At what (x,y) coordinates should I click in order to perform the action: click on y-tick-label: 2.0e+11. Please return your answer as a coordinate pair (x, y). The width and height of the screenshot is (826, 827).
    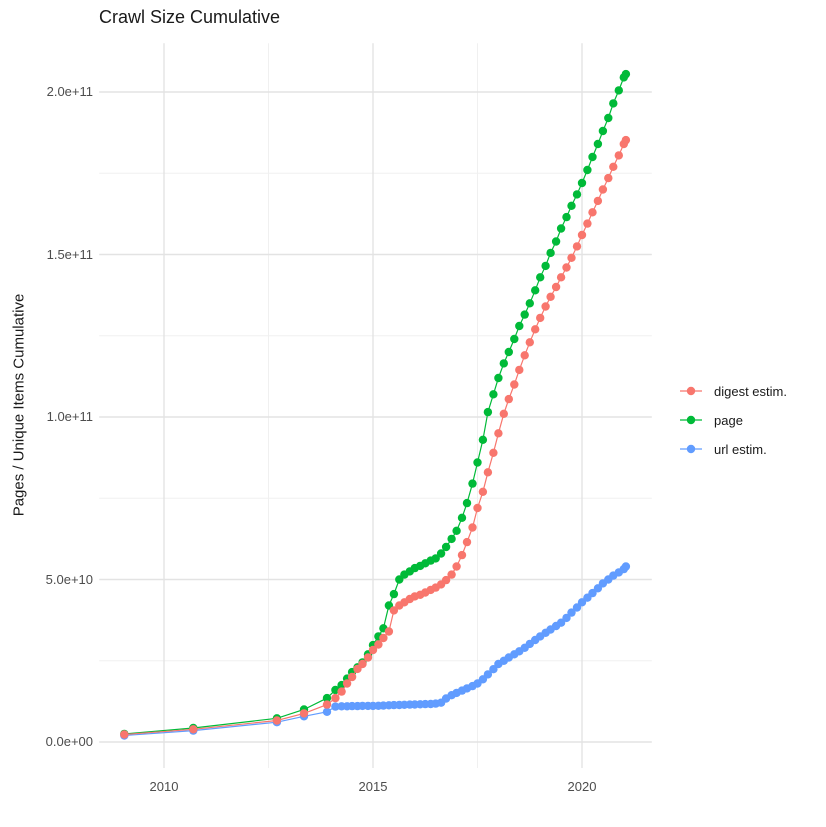
    Looking at the image, I should click on (69, 91).